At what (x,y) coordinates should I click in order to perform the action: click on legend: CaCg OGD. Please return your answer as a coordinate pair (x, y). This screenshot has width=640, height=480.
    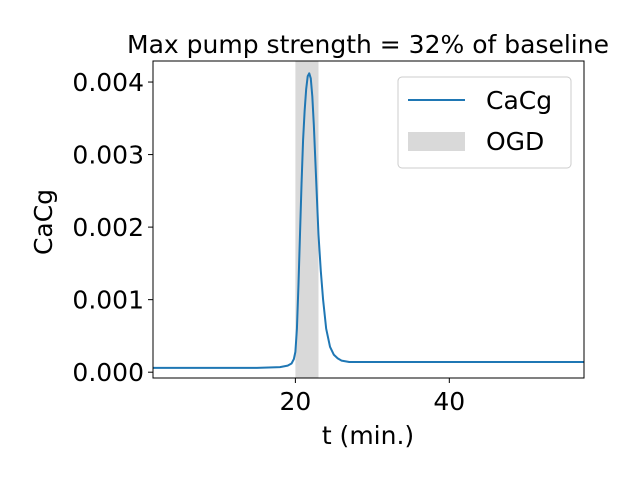
    Looking at the image, I should click on (484, 122).